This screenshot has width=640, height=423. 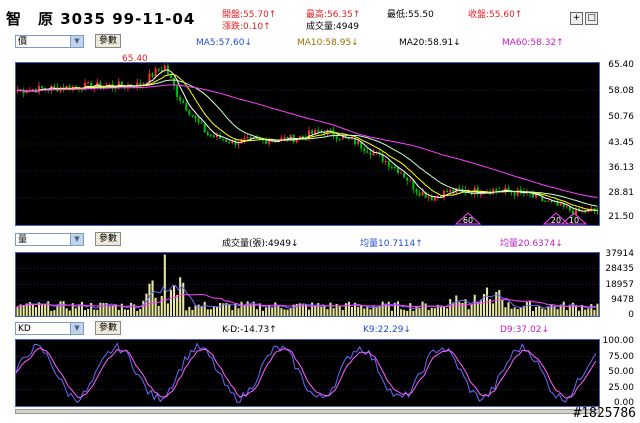 What do you see at coordinates (108, 328) in the screenshot?
I see `kd-param-button: 參數` at bounding box center [108, 328].